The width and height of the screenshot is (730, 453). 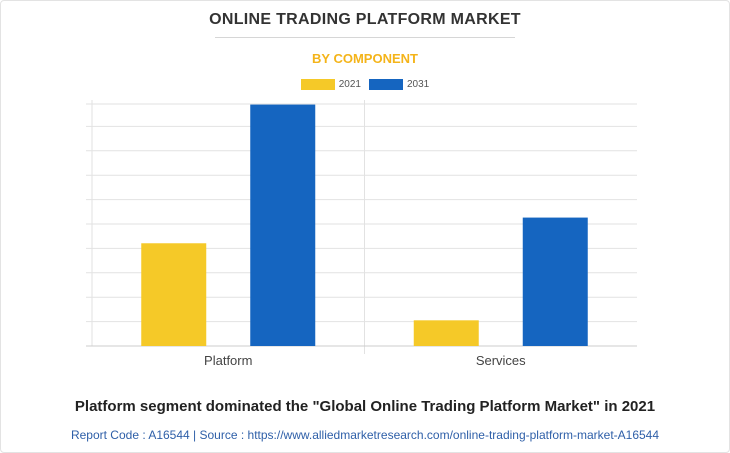 What do you see at coordinates (317, 84) in the screenshot?
I see `legend-swatch-2021` at bounding box center [317, 84].